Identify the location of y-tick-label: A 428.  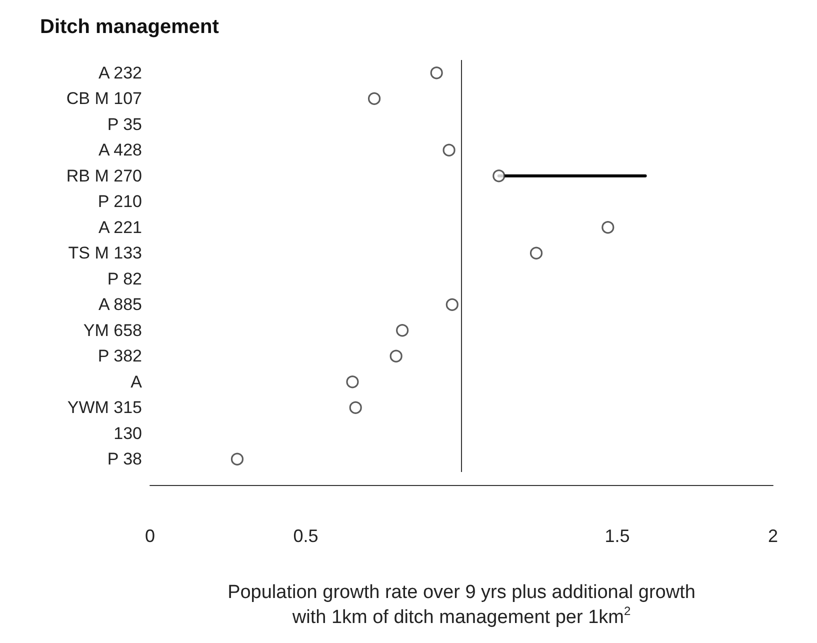
(120, 150).